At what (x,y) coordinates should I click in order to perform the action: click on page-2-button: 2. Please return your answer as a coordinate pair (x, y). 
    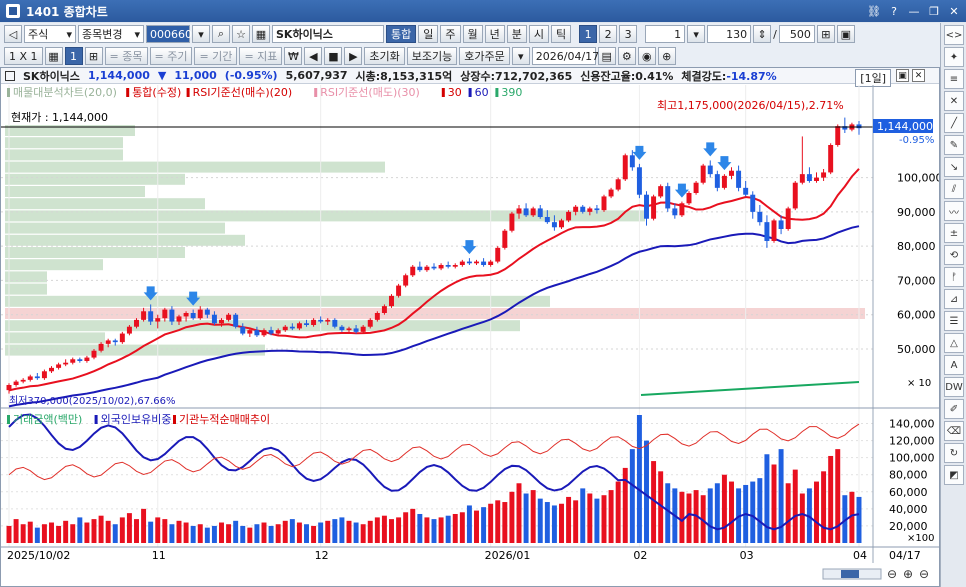
    Looking at the image, I should click on (608, 34).